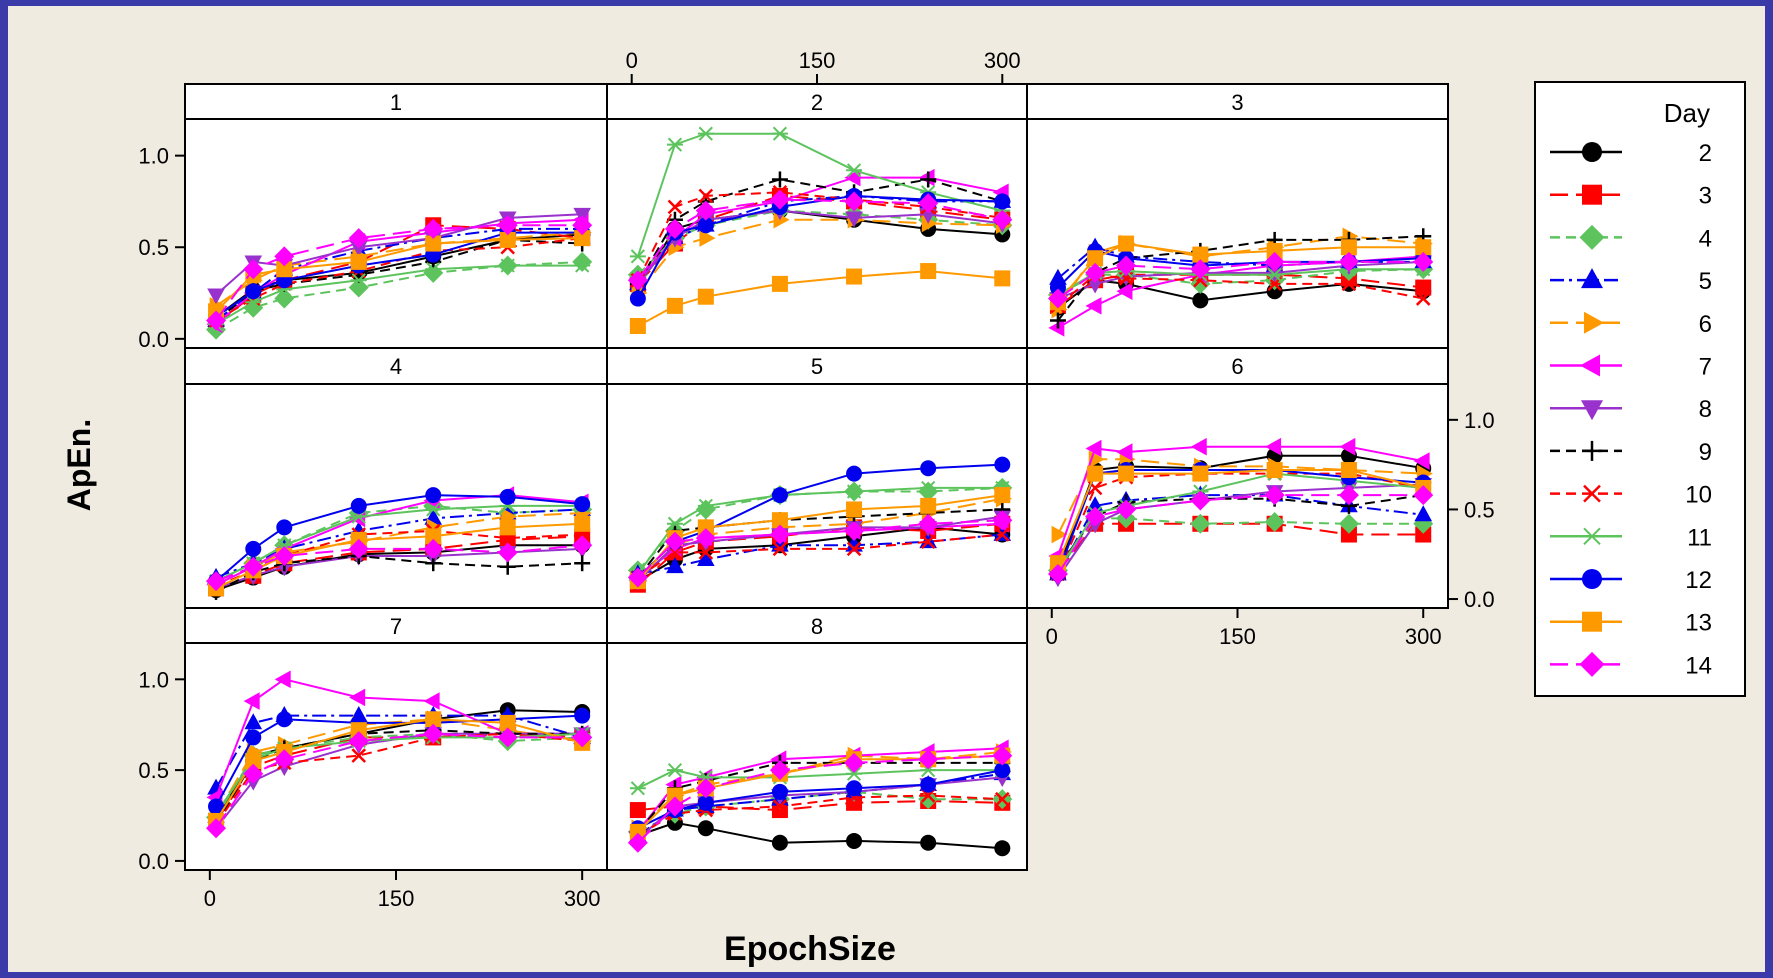 The image size is (1773, 978). Describe the element at coordinates (1705, 367) in the screenshot. I see `legend-label: 7` at that location.